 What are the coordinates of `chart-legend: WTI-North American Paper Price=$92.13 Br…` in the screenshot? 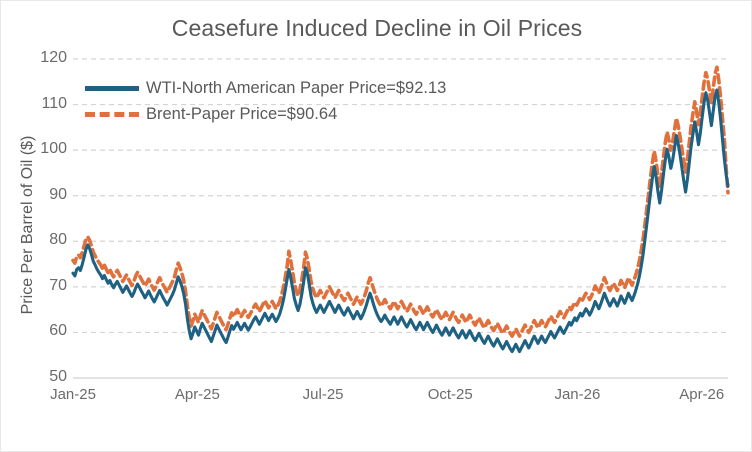 It's located at (265, 101).